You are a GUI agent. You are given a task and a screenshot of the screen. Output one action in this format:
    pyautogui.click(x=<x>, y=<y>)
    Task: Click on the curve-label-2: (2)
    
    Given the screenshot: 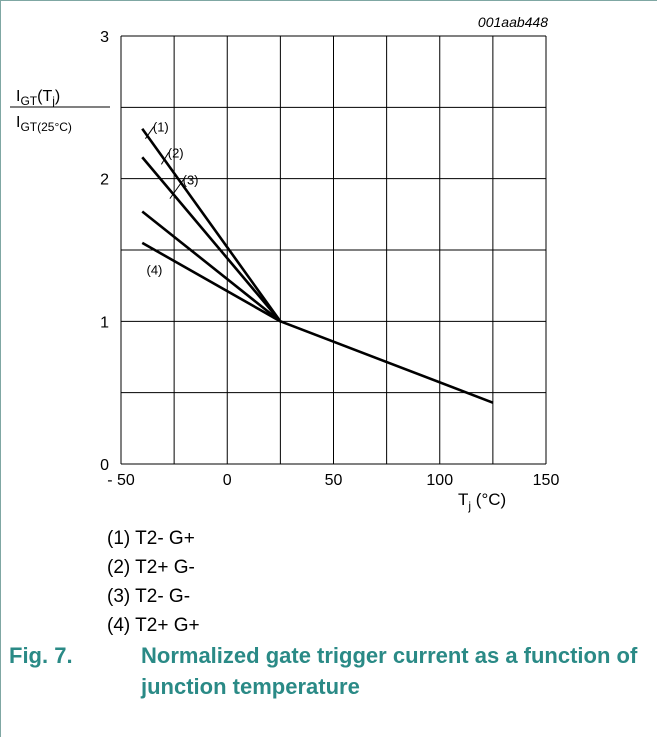 What is the action you would take?
    pyautogui.click(x=176, y=152)
    